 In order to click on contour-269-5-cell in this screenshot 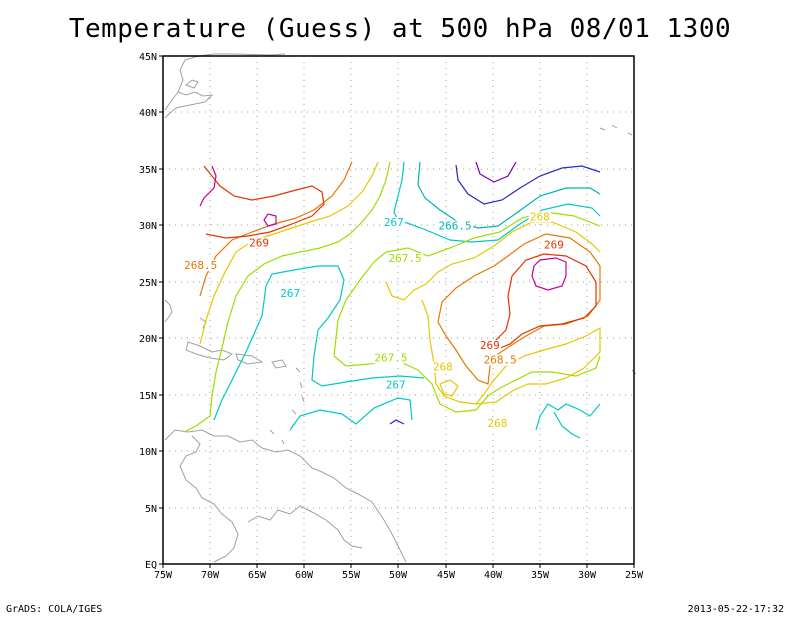, I will do `click(270, 220)`.